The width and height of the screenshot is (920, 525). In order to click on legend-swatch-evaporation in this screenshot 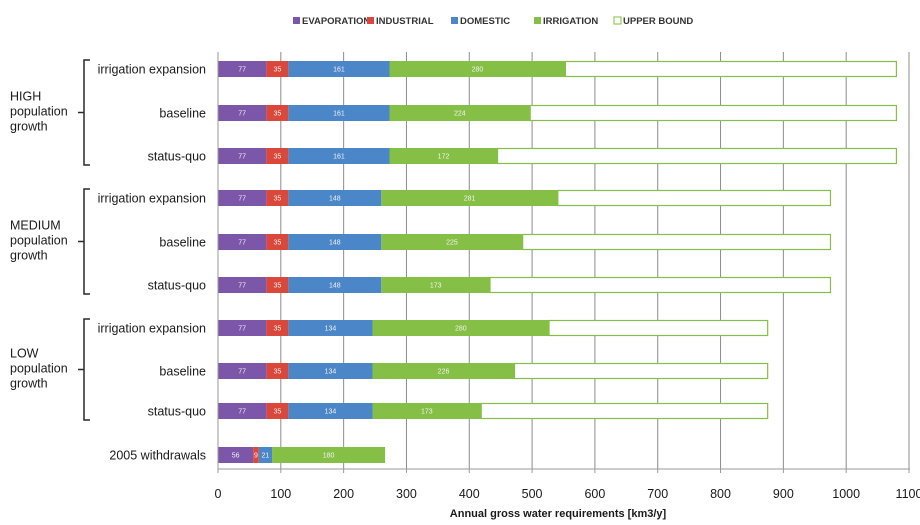, I will do `click(296, 20)`.